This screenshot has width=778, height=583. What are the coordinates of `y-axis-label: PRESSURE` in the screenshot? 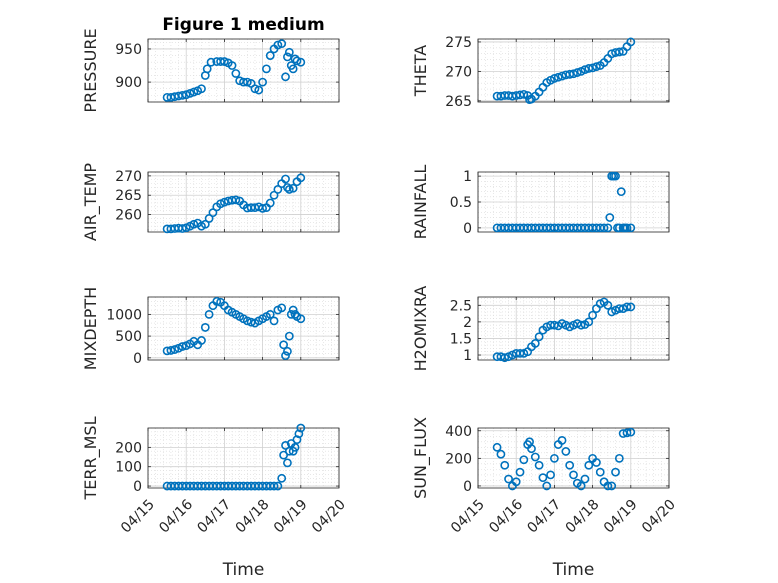 It's located at (90, 70).